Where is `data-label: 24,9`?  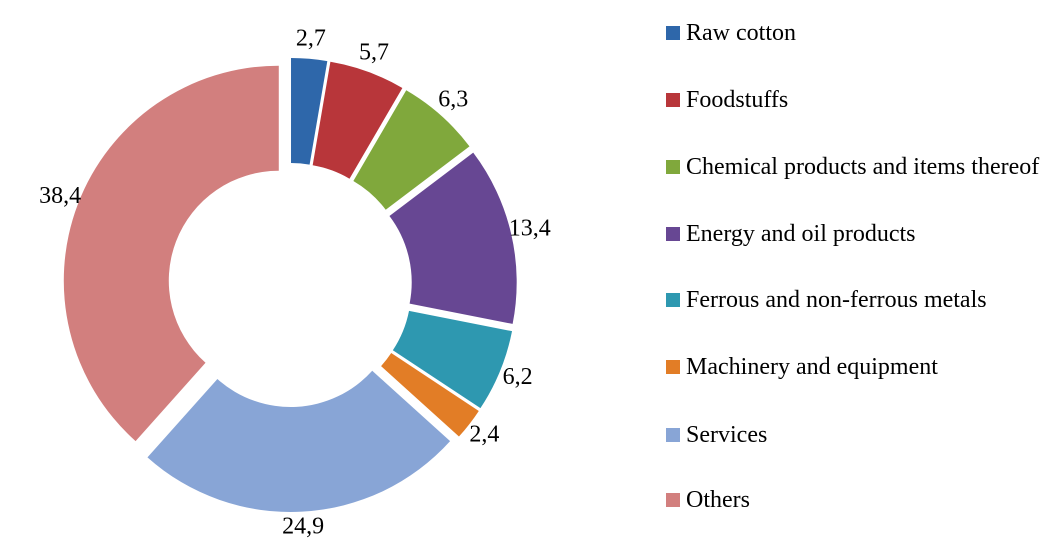 data-label: 24,9 is located at coordinates (303, 527).